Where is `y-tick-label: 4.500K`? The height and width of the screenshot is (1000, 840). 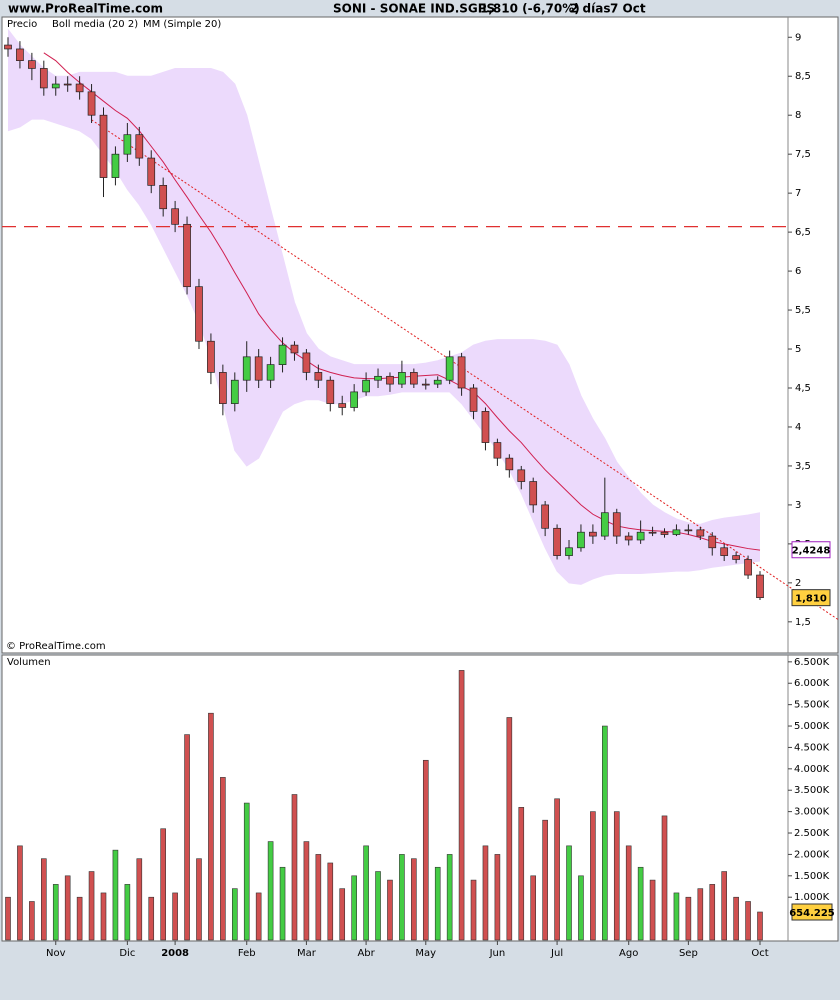 y-tick-label: 4.500K is located at coordinates (812, 747).